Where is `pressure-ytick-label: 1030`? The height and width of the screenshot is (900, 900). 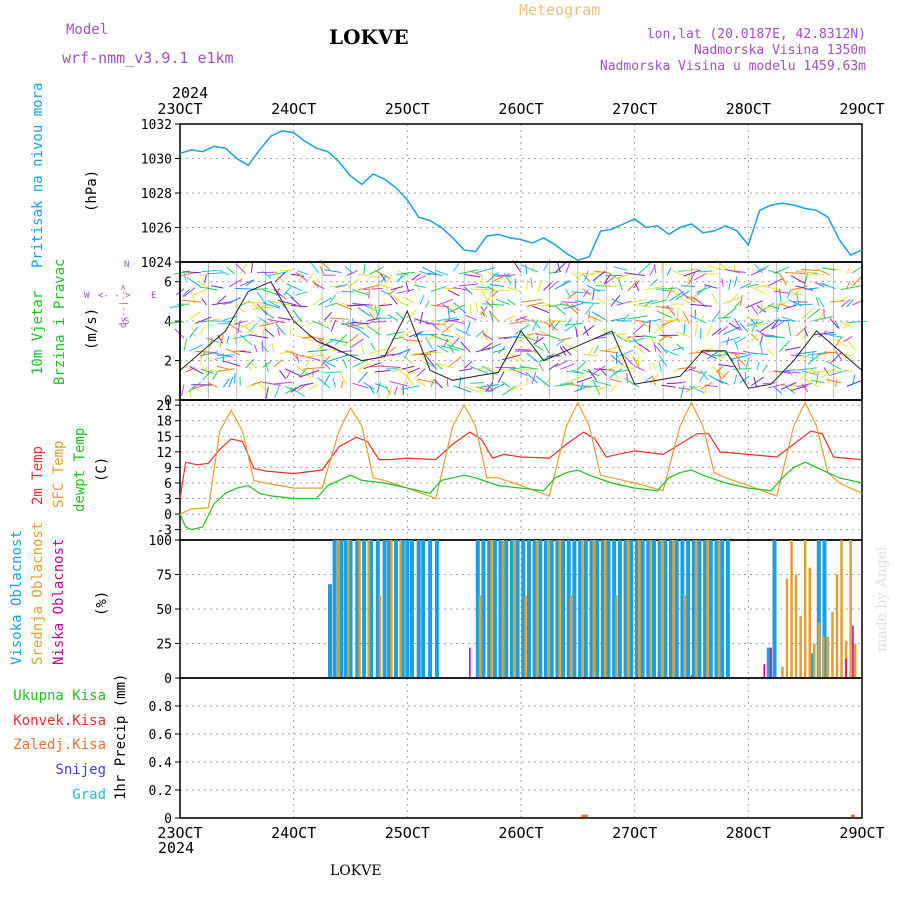 pressure-ytick-label: 1030 is located at coordinates (156, 160).